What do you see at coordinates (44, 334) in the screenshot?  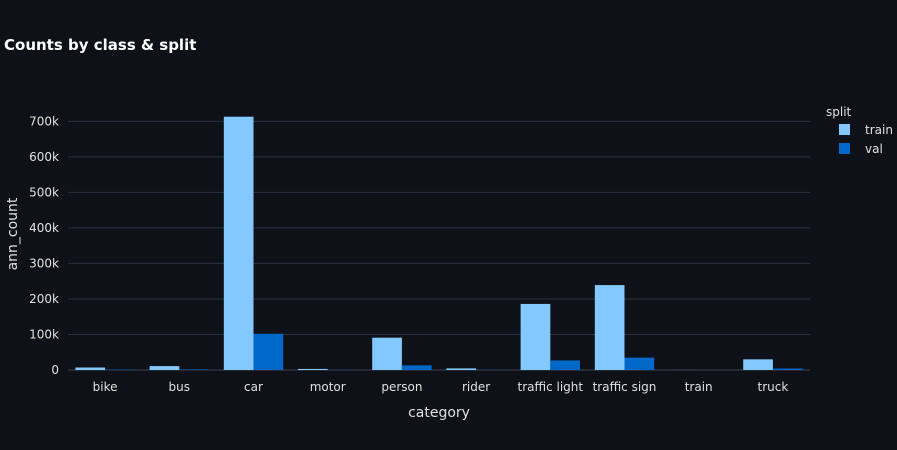 I see `y-tick-label: 100k` at bounding box center [44, 334].